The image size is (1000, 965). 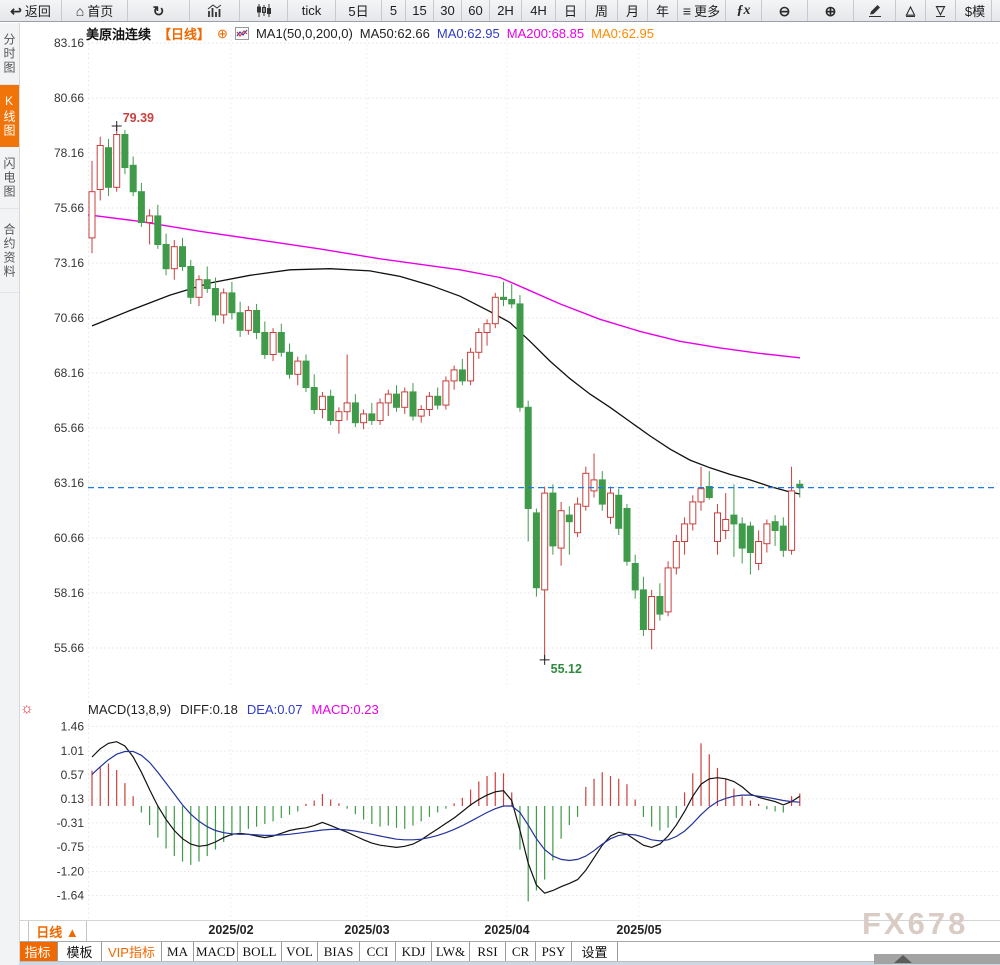 I want to click on toolbar: ↩ 返回 ⌂ 首页 ↻ tick 5日 5 15 30 60 2H 4H 日周月年 ≡ 更多 ƒx ⊖ ⊕ △ ▽ $模, so click(x=500, y=11).